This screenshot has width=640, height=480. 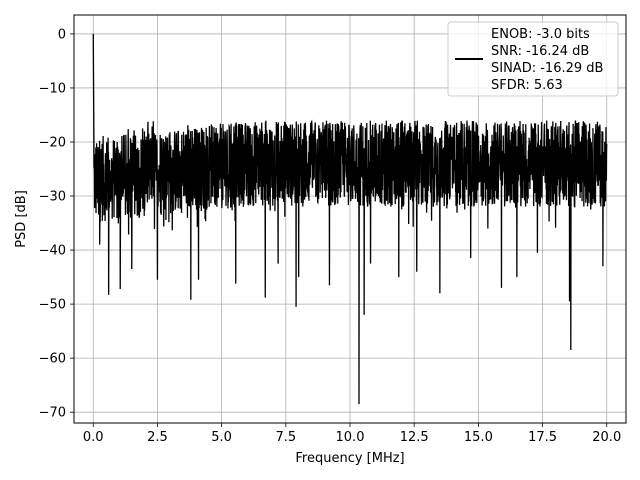 What do you see at coordinates (157, 437) in the screenshot?
I see `x-tick-label: 2.5` at bounding box center [157, 437].